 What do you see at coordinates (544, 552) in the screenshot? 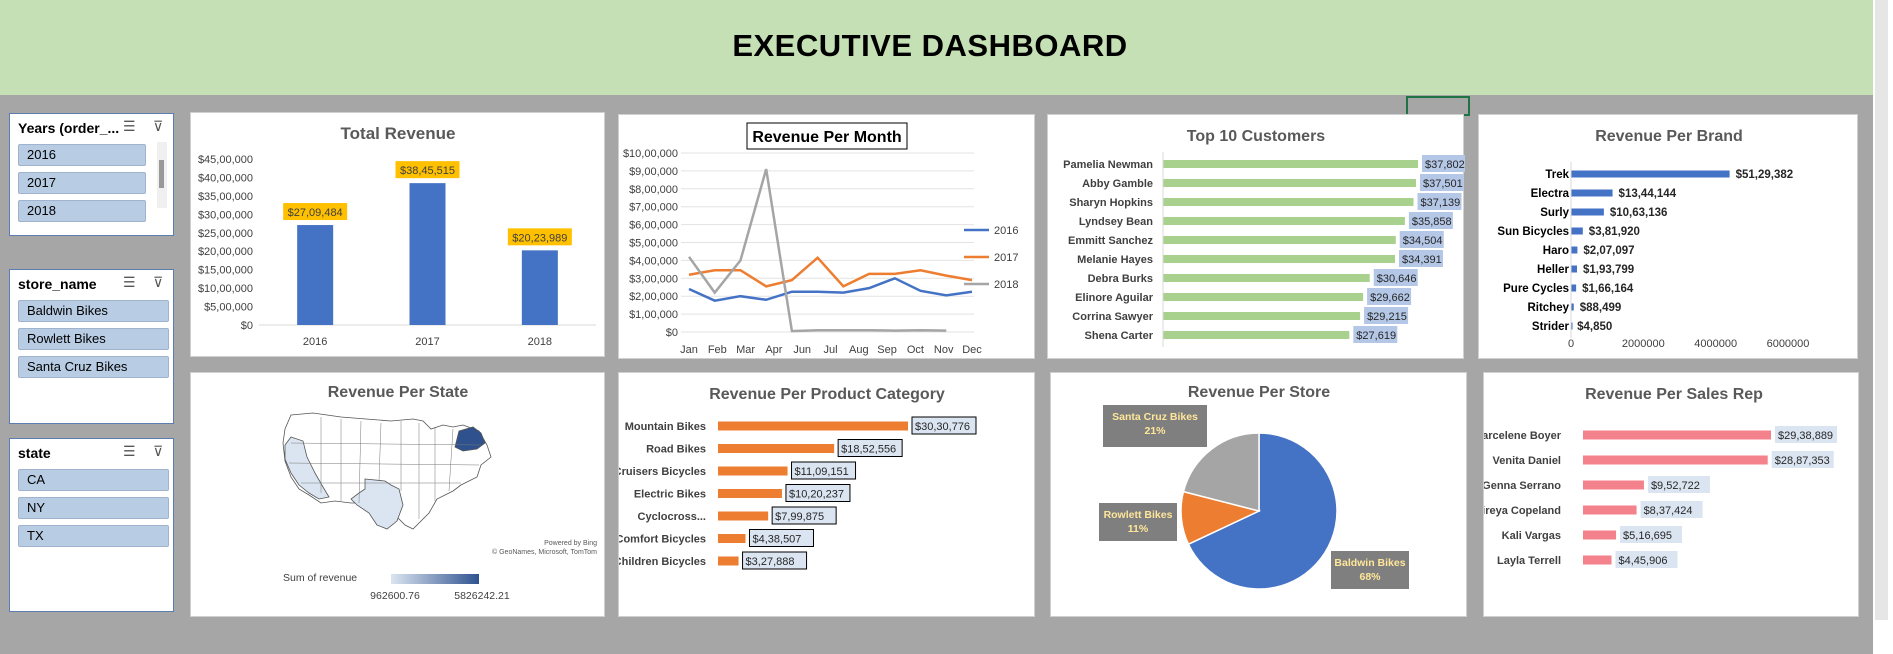
I see `map-credit: © GeoNames, Microsoft, TomTom` at bounding box center [544, 552].